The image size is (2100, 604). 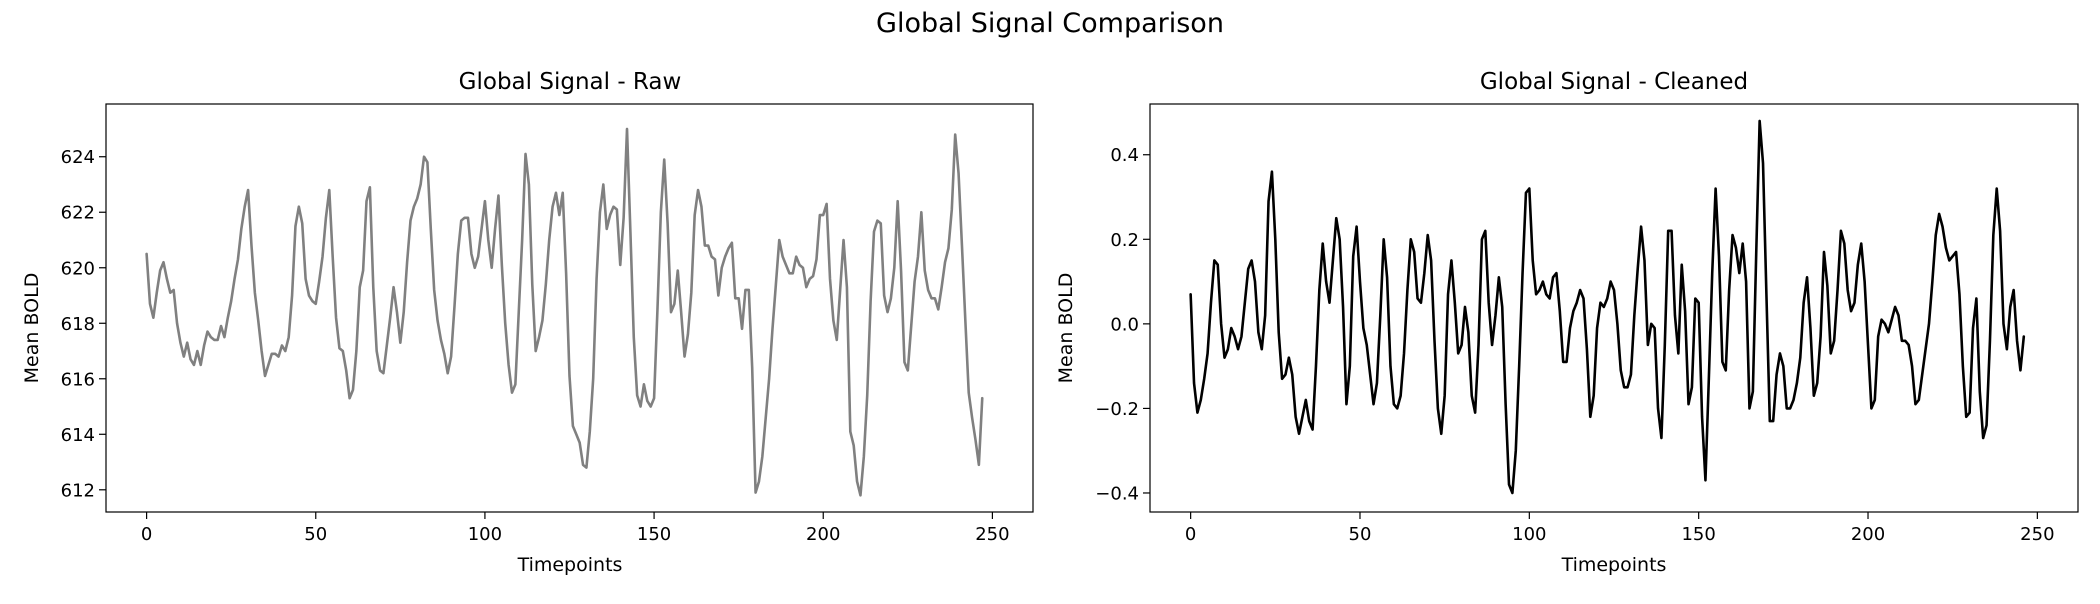 I want to click on y-tick-label: 616, so click(x=78, y=379).